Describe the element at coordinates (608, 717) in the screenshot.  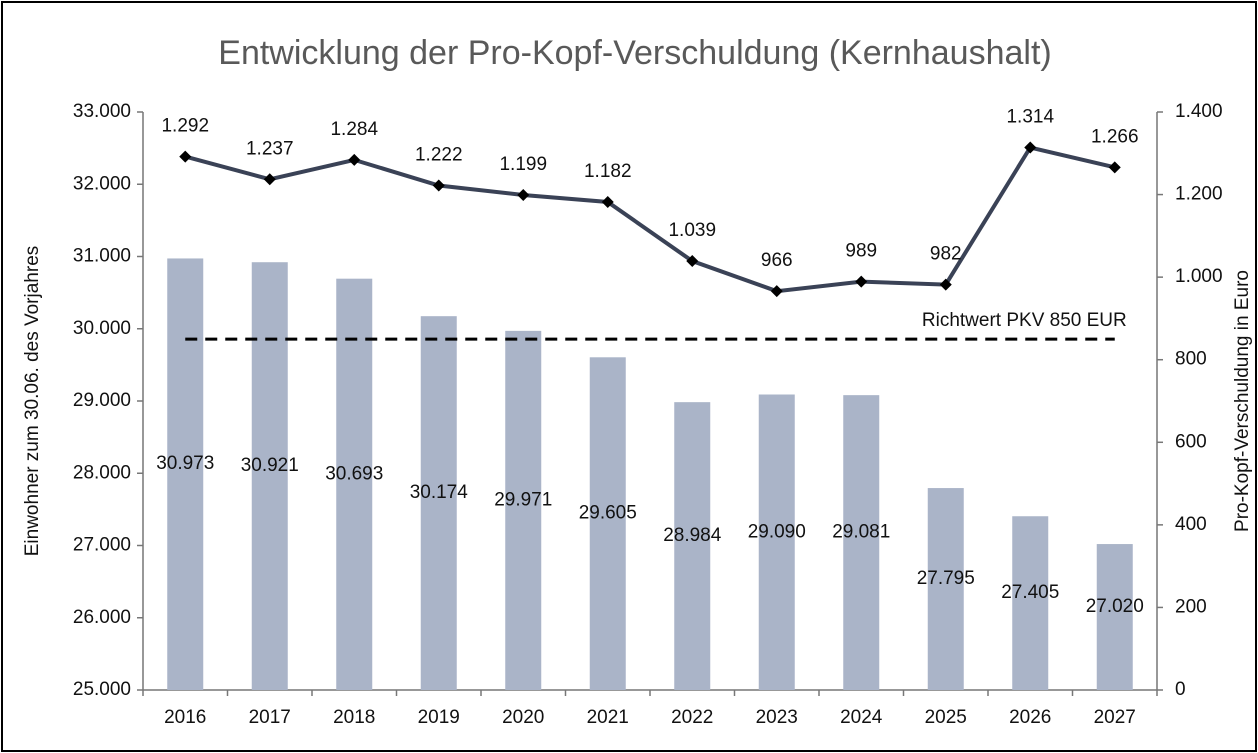
I see `x-tick-label: 2021` at that location.